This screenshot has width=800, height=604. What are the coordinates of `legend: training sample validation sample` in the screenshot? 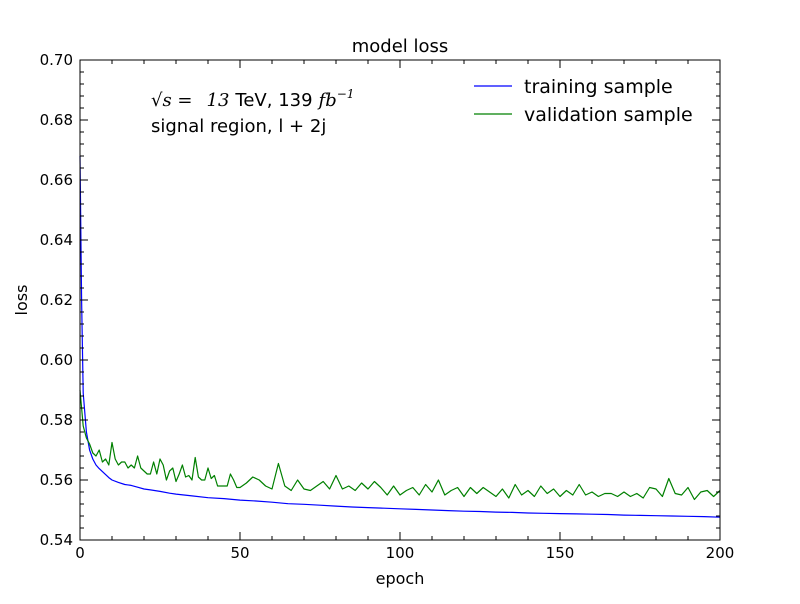 It's located at (583, 101).